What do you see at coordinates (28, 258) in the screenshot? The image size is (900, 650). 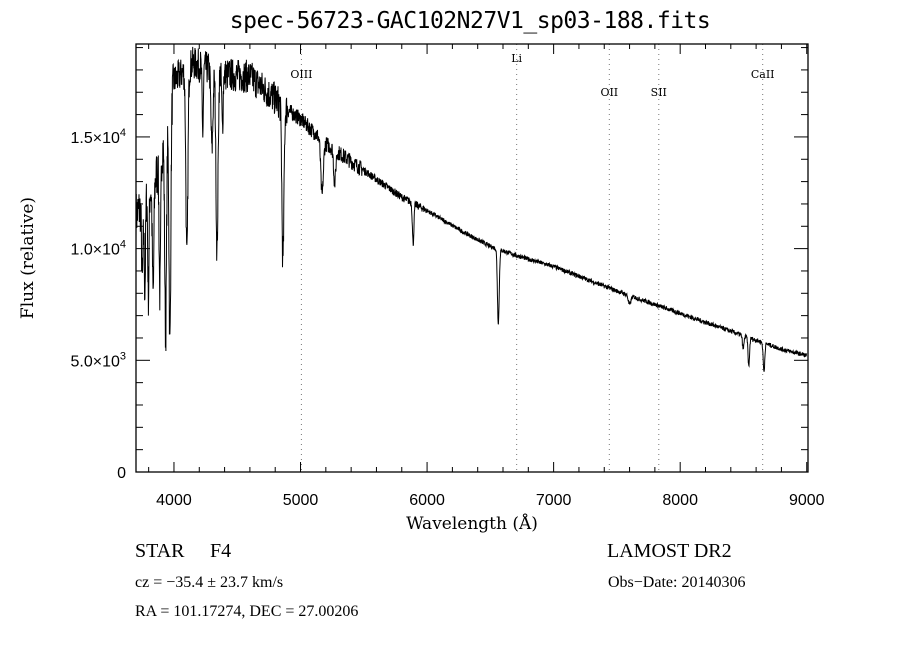 I see `y-axis-label: Flux (relative)` at bounding box center [28, 258].